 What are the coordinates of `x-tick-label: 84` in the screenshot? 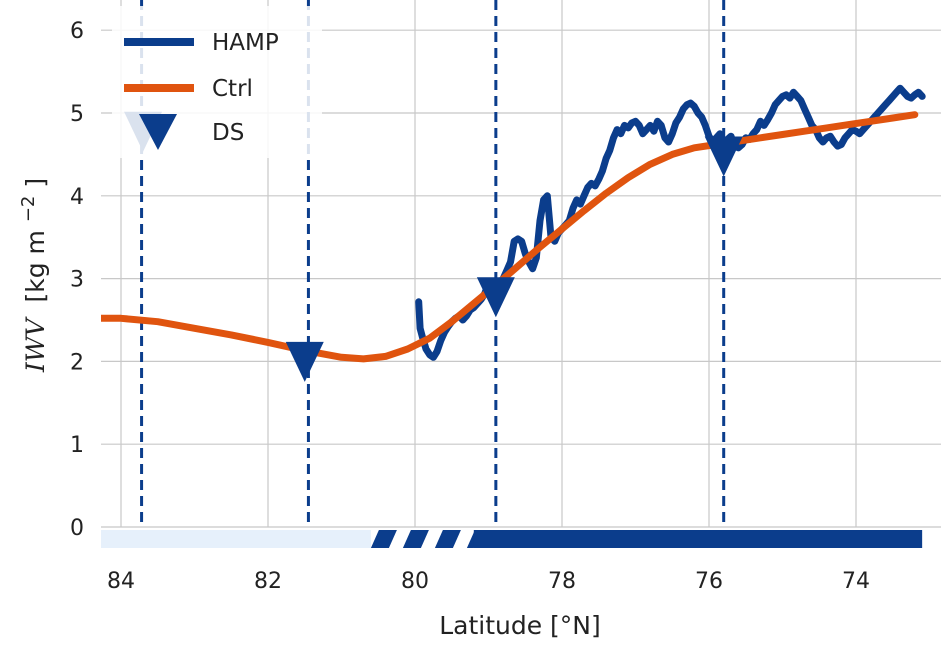 It's located at (121, 581).